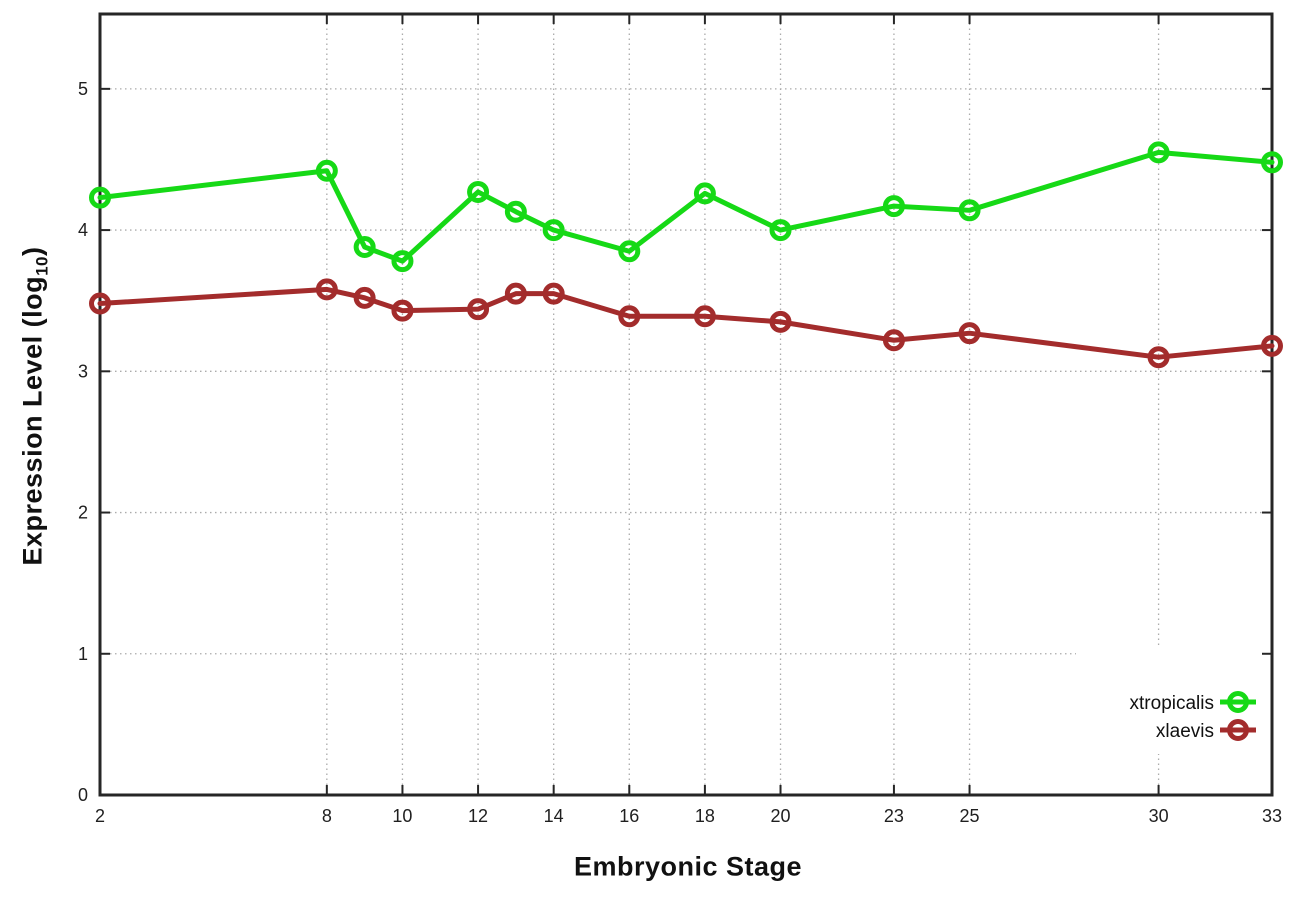 The height and width of the screenshot is (907, 1296). What do you see at coordinates (1185, 731) in the screenshot?
I see `legend-label-xlaevis: xlaevis` at bounding box center [1185, 731].